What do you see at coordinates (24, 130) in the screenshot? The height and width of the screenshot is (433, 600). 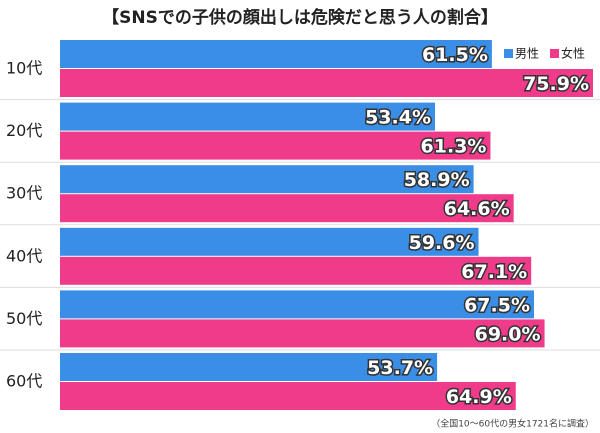 I see `category-label: 20代` at bounding box center [24, 130].